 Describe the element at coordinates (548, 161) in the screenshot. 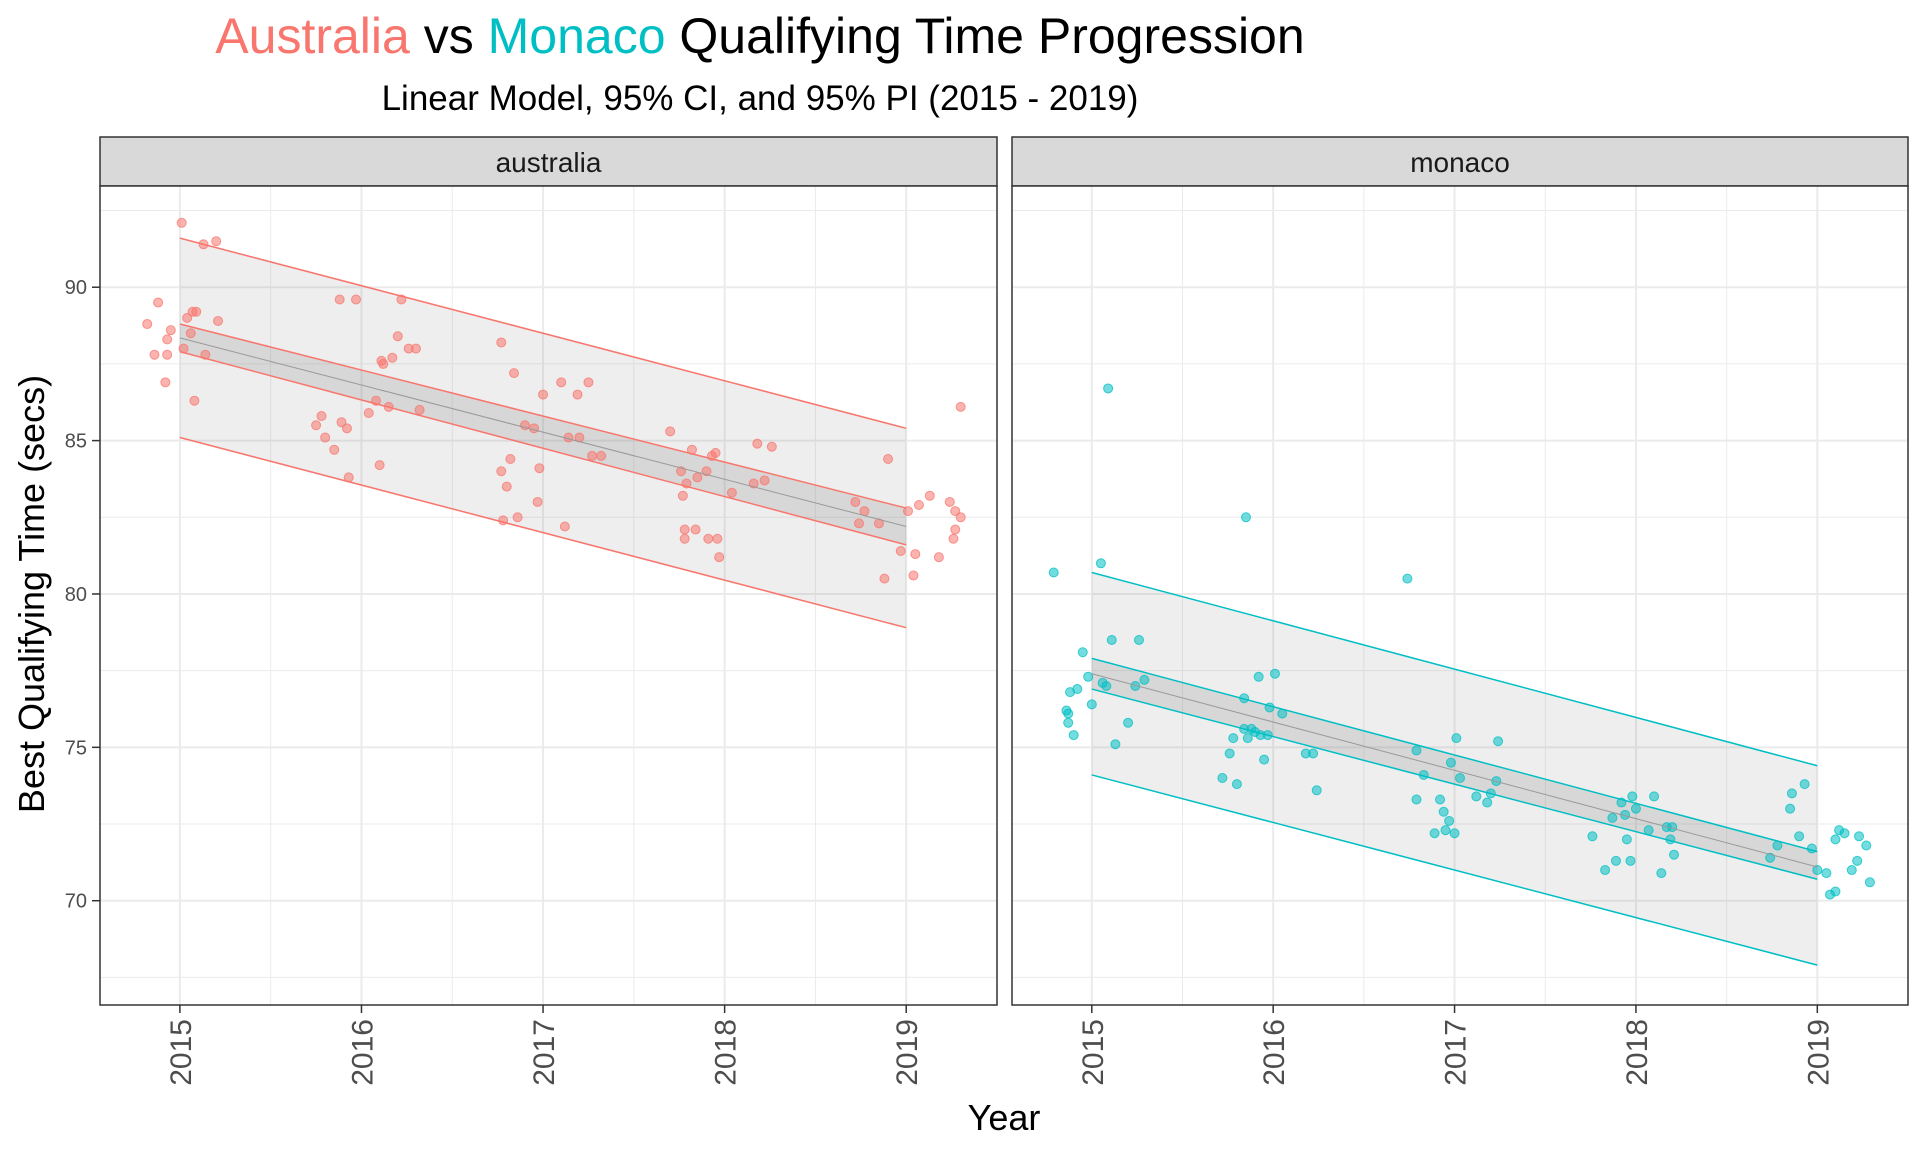

I see `facet-strip-australia` at that location.